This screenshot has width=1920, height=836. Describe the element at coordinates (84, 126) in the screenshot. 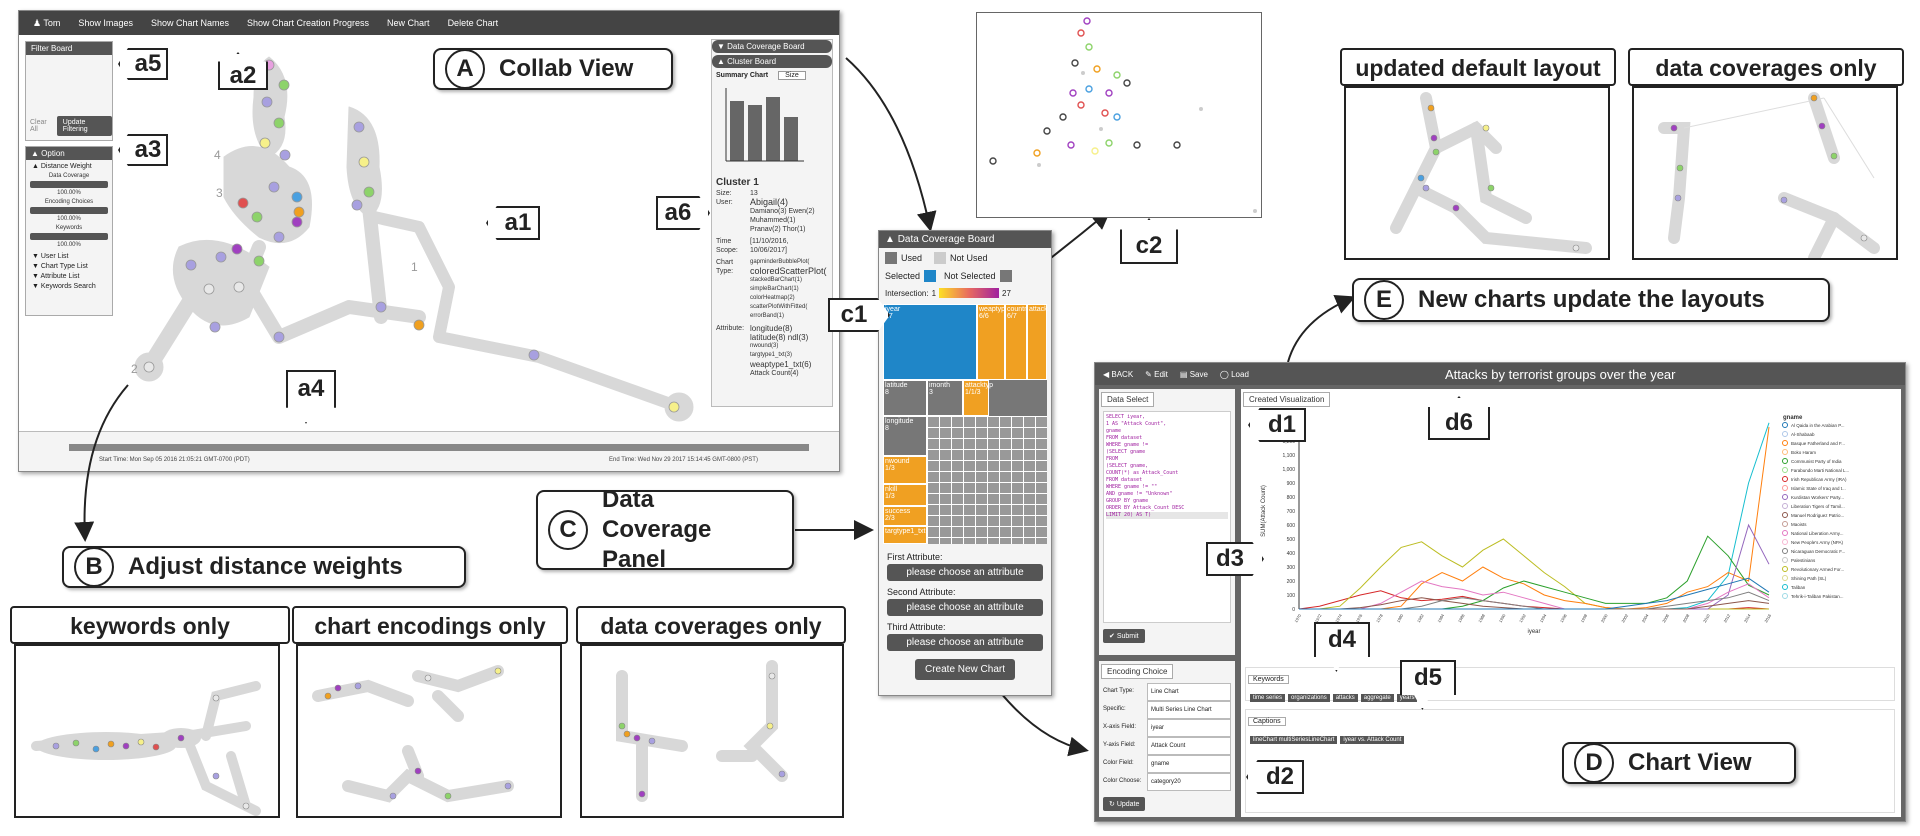

I see `update-filtering-button: Update Filtering` at that location.